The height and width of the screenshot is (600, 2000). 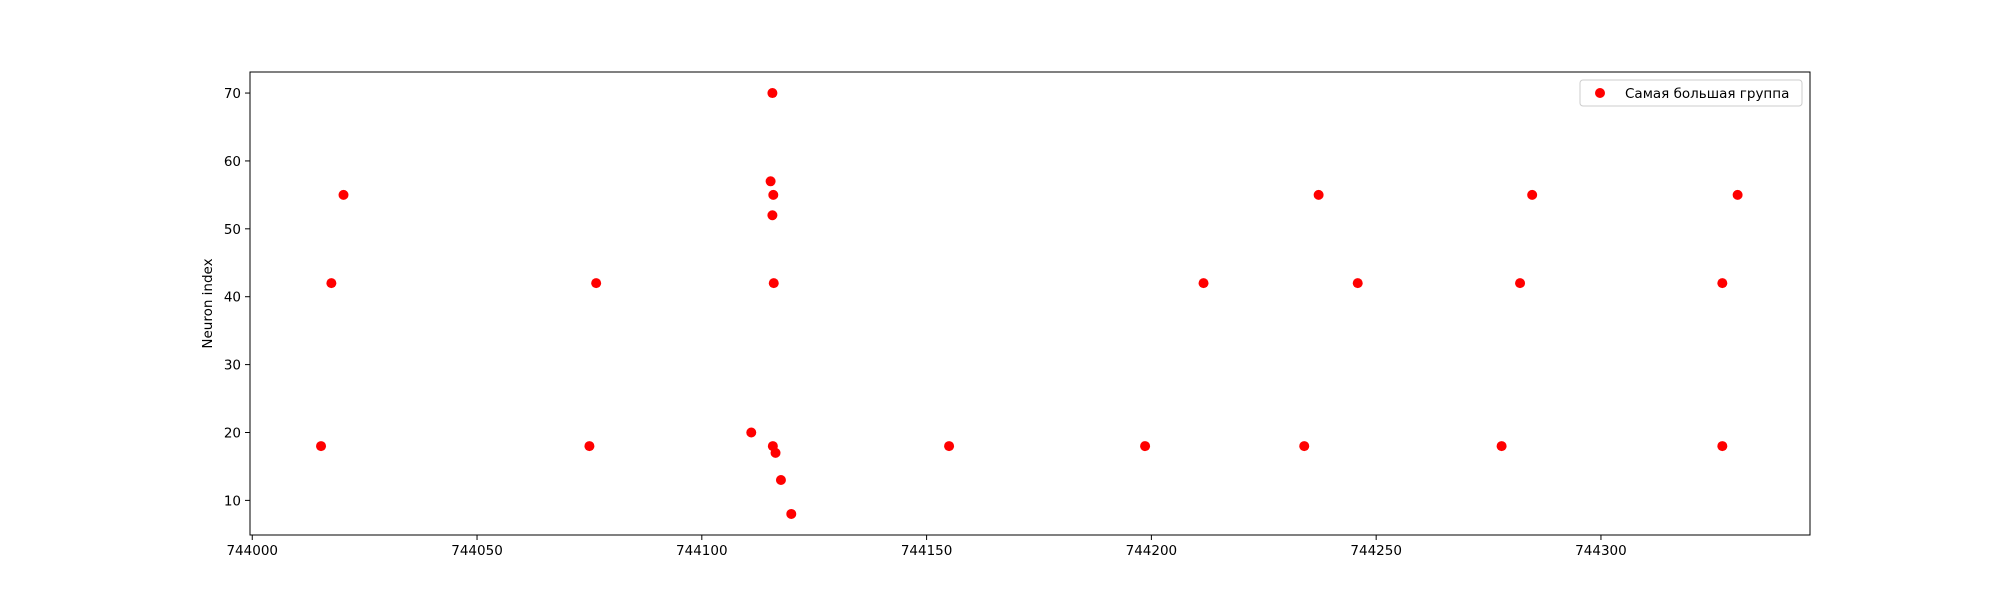 I want to click on y-axis-title: Neuron index, so click(x=208, y=303).